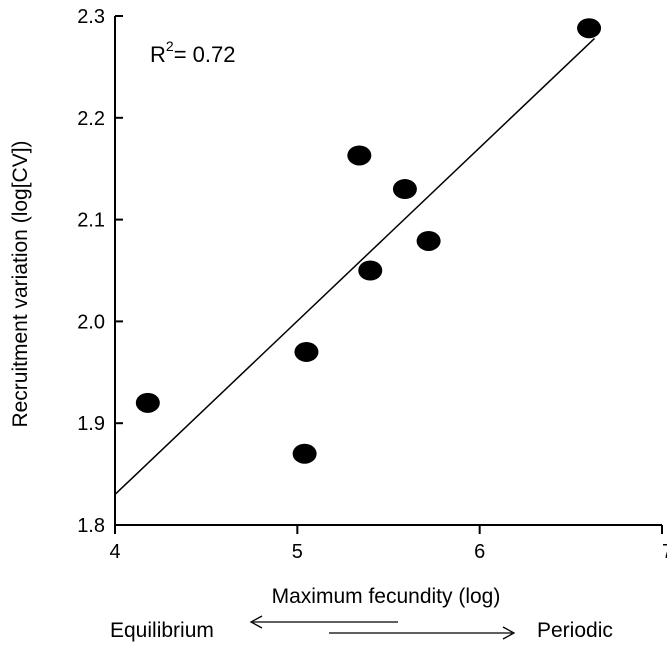 The height and width of the screenshot is (649, 667). Describe the element at coordinates (91, 119) in the screenshot. I see `y-tick-label: 2.2` at that location.